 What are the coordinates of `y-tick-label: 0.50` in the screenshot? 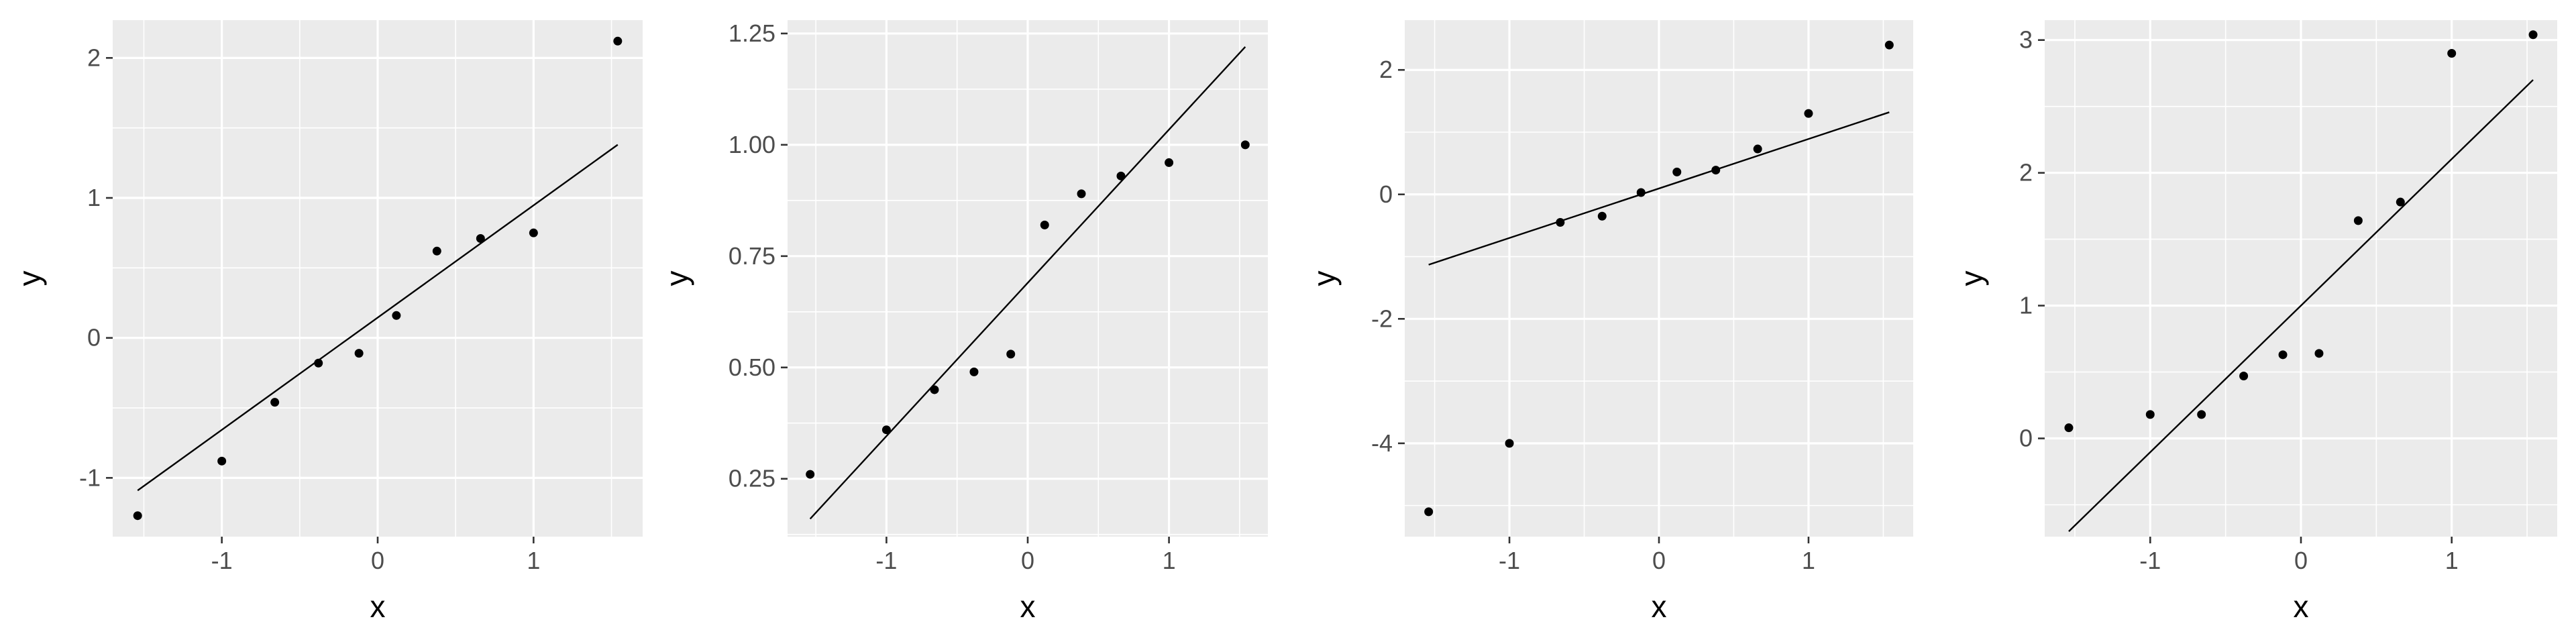 It's located at (752, 367).